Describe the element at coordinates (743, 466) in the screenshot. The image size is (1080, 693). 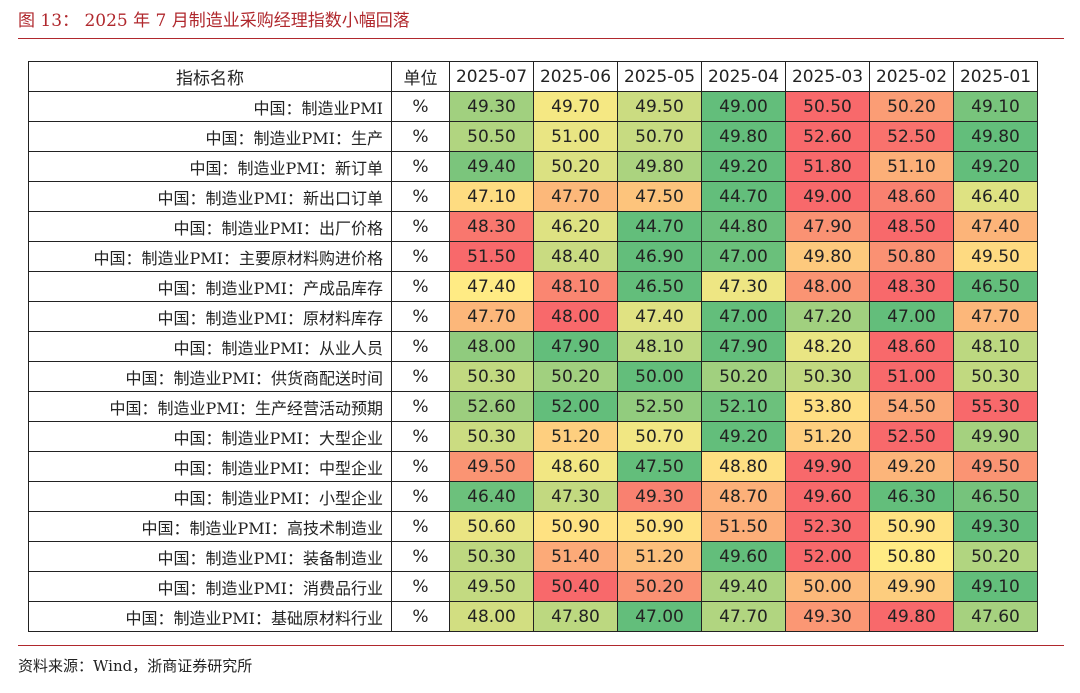
I see `value-cell: 48.80` at that location.